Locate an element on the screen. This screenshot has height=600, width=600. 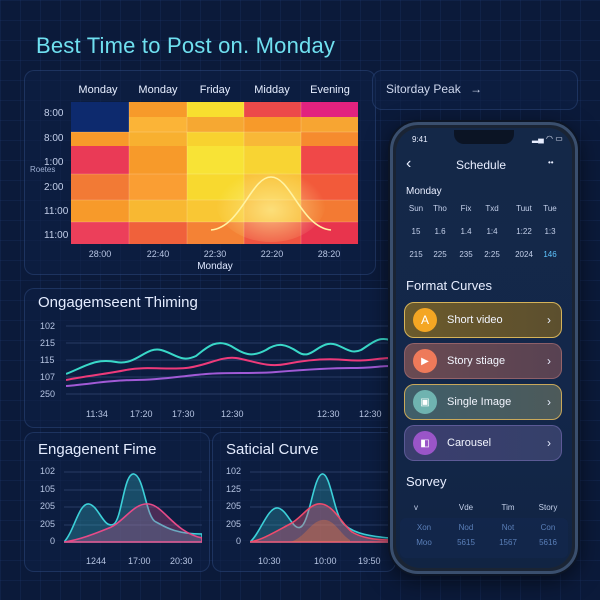
back-icon: ‹ is located at coordinates (409, 163).